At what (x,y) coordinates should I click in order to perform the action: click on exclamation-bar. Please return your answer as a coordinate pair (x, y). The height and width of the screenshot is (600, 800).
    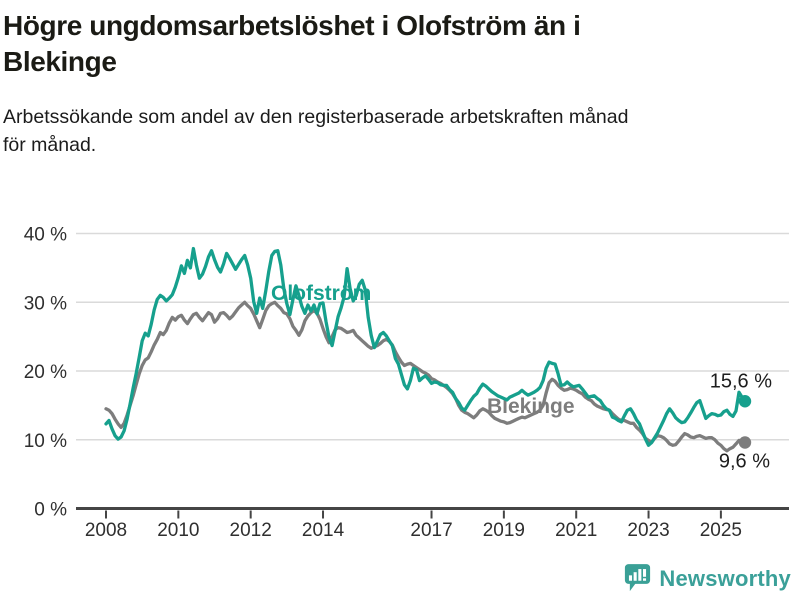
    Looking at the image, I should click on (645, 573).